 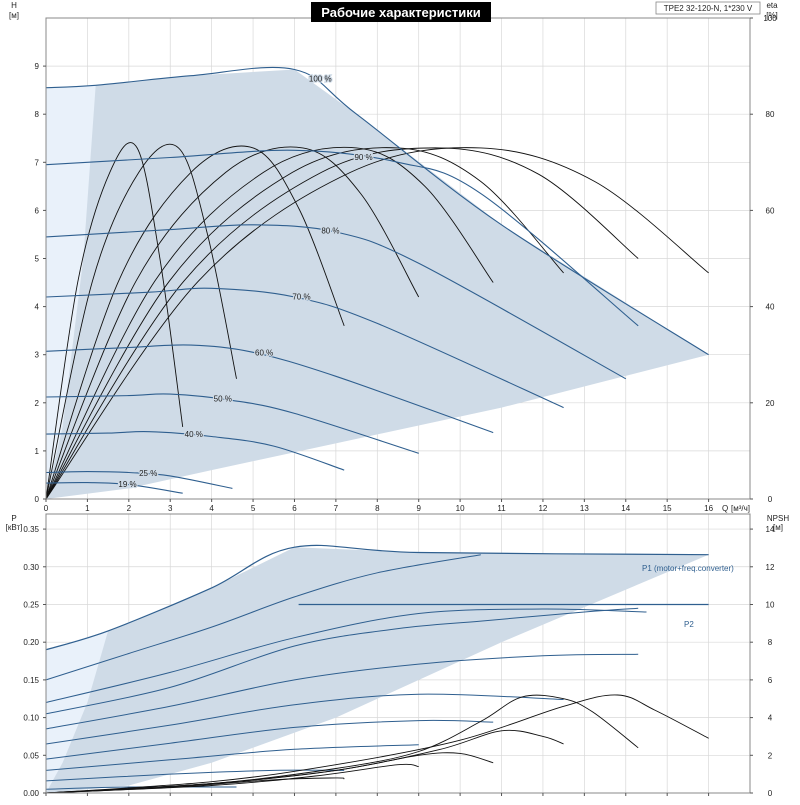 What do you see at coordinates (31, 604) in the screenshot?
I see `power-left-tick-label: 0.25` at bounding box center [31, 604].